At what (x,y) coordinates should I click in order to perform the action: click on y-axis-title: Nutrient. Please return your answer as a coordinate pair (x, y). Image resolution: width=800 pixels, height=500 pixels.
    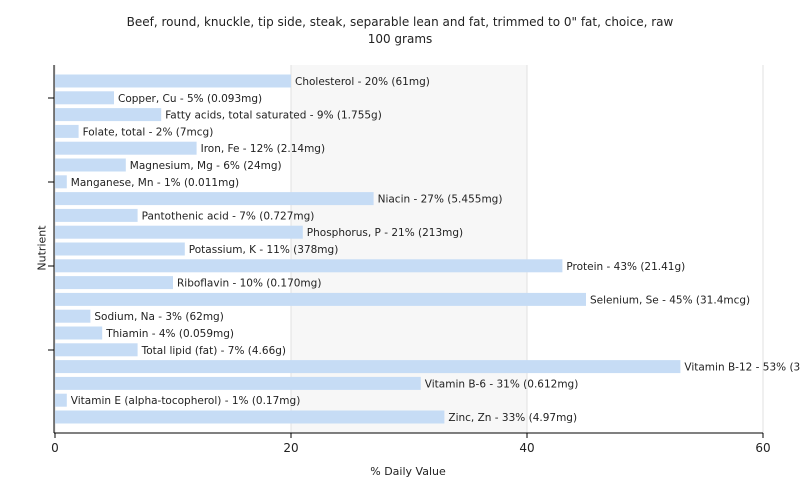
    Looking at the image, I should click on (42, 248).